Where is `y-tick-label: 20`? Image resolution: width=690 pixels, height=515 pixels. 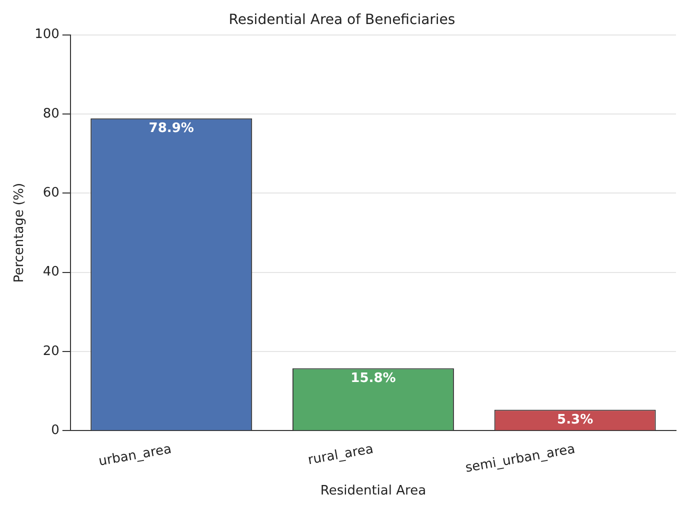 y-tick-label: 20 is located at coordinates (51, 351).